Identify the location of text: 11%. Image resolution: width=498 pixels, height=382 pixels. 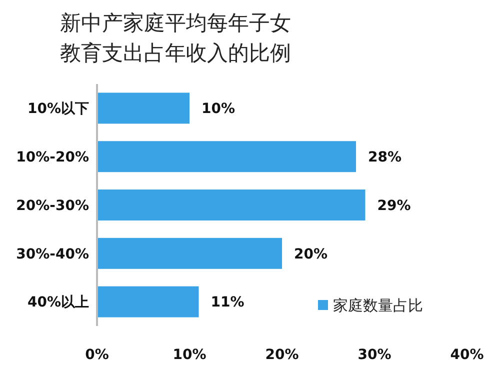
(227, 302).